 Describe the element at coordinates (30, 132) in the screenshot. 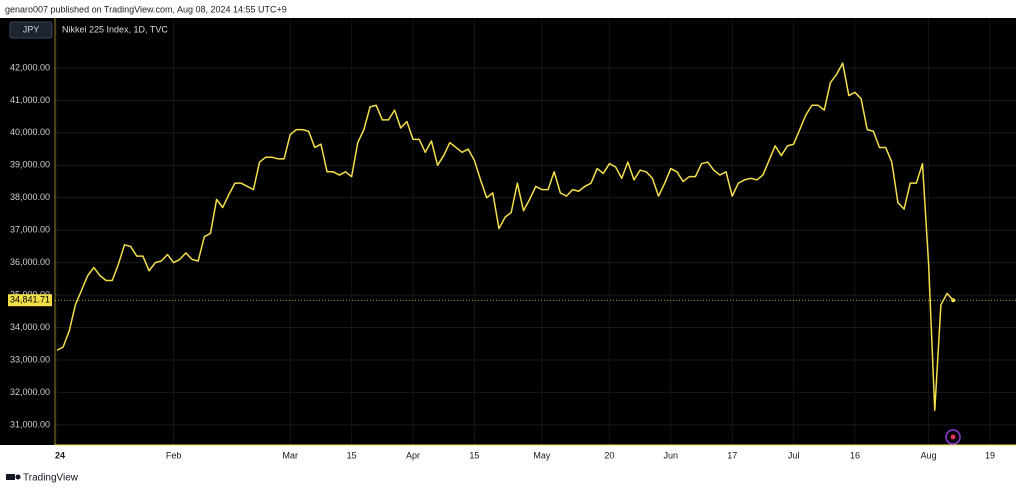

I see `y-tick-label: 40,000.00` at that location.